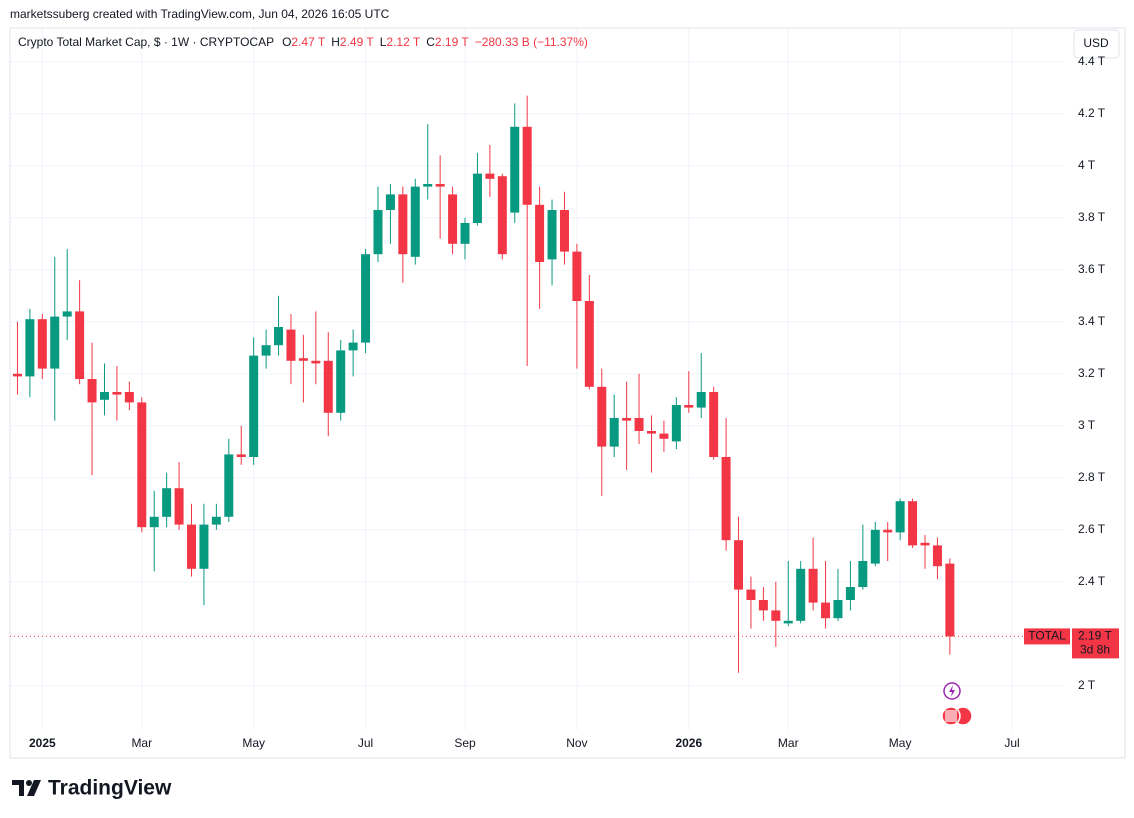 Image resolution: width=1134 pixels, height=818 pixels. What do you see at coordinates (357, 42) in the screenshot?
I see `ohlc-value: 2.49 T` at bounding box center [357, 42].